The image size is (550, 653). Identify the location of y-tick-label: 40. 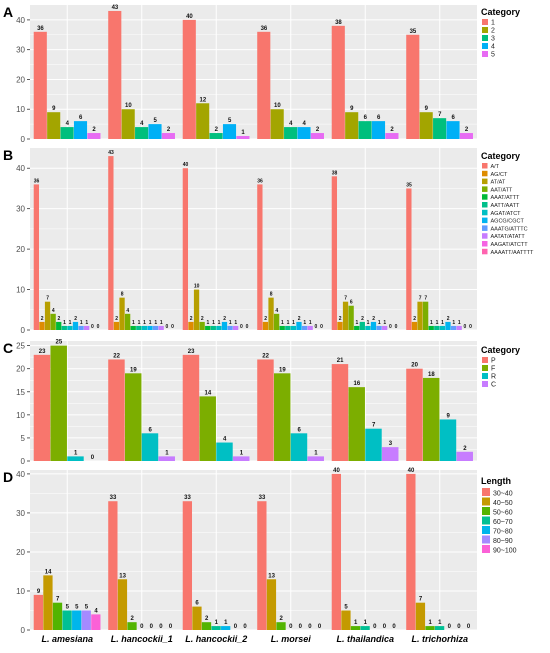
(20, 20).